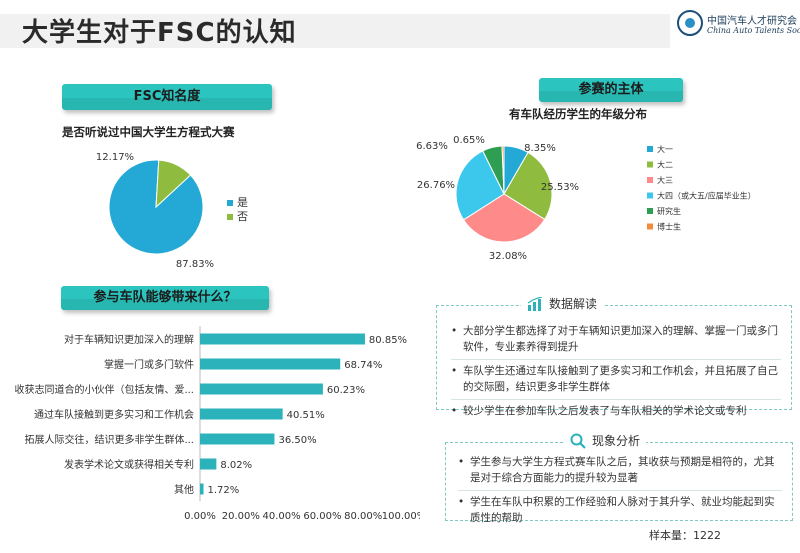 The width and height of the screenshot is (800, 553). I want to click on logo-name-en: China Auto Talents Society, so click(753, 30).